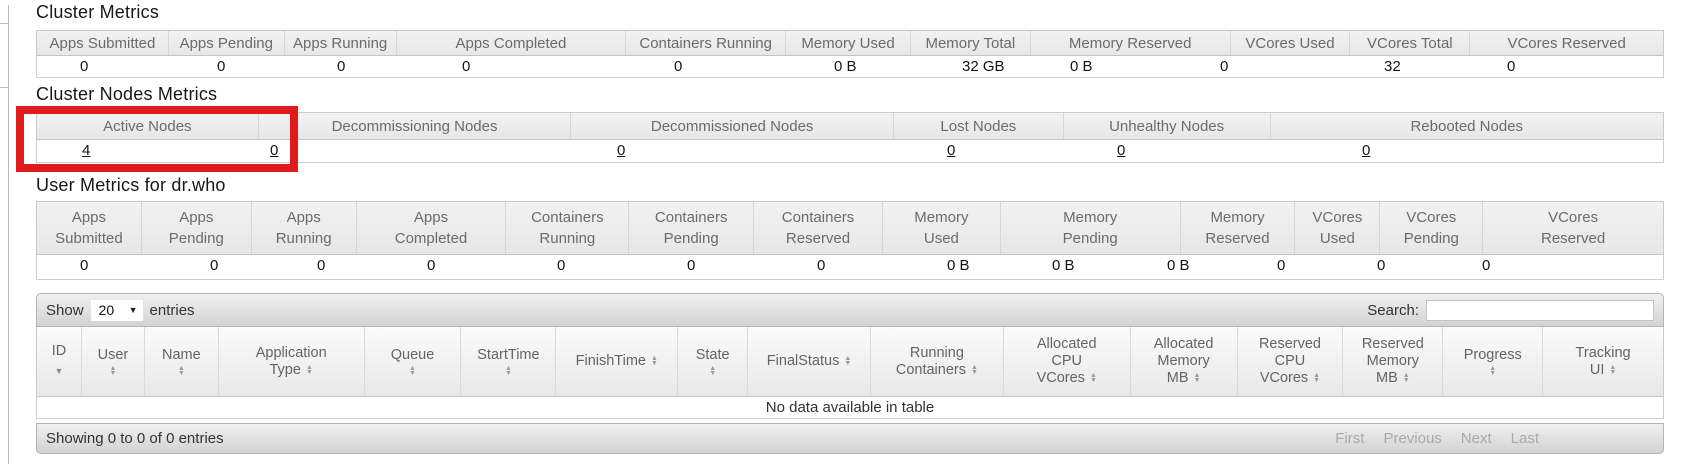 The image size is (1701, 464). I want to click on column-header: Queue, so click(412, 361).